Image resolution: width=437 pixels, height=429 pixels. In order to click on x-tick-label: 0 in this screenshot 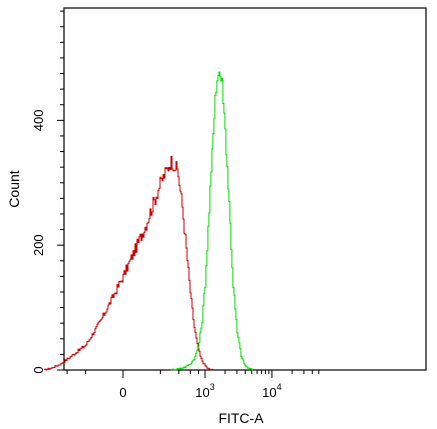, I will do `click(122, 392)`.